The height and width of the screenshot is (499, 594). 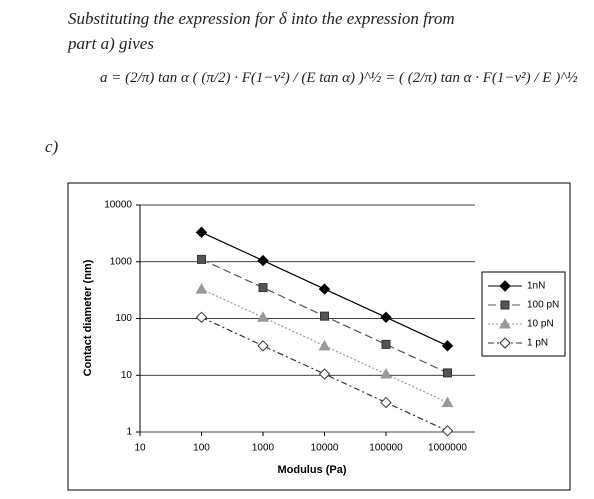 What do you see at coordinates (118, 205) in the screenshot?
I see `y-tick-label: 10000` at bounding box center [118, 205].